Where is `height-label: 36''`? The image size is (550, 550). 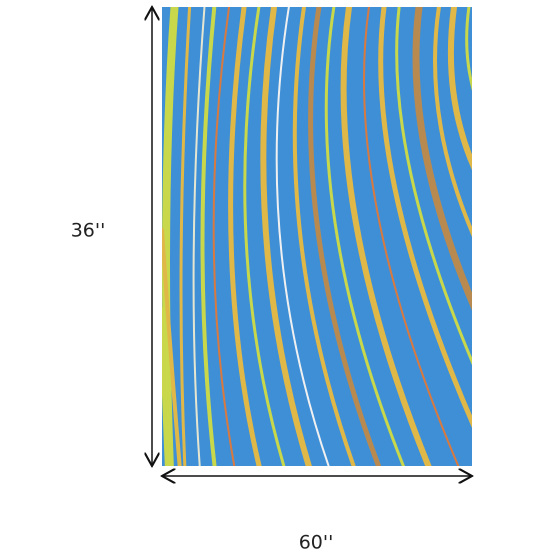
height-label: 36'' is located at coordinates (88, 231).